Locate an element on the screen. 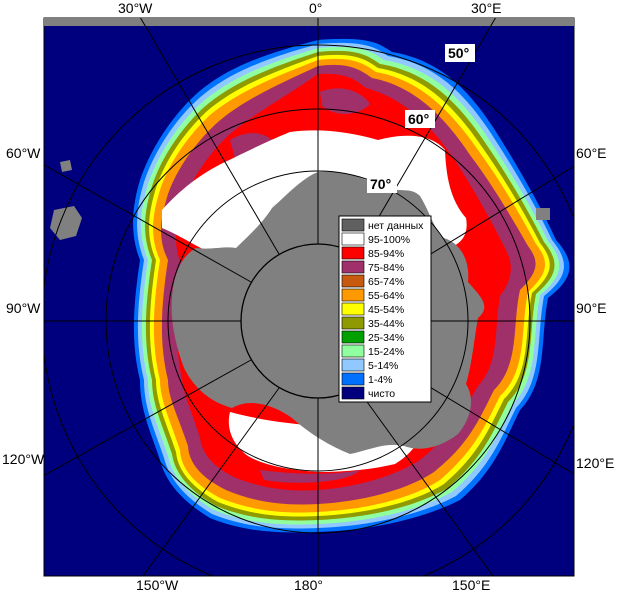 The height and width of the screenshot is (594, 617). legend-label-8: 25-34% is located at coordinates (386, 338).